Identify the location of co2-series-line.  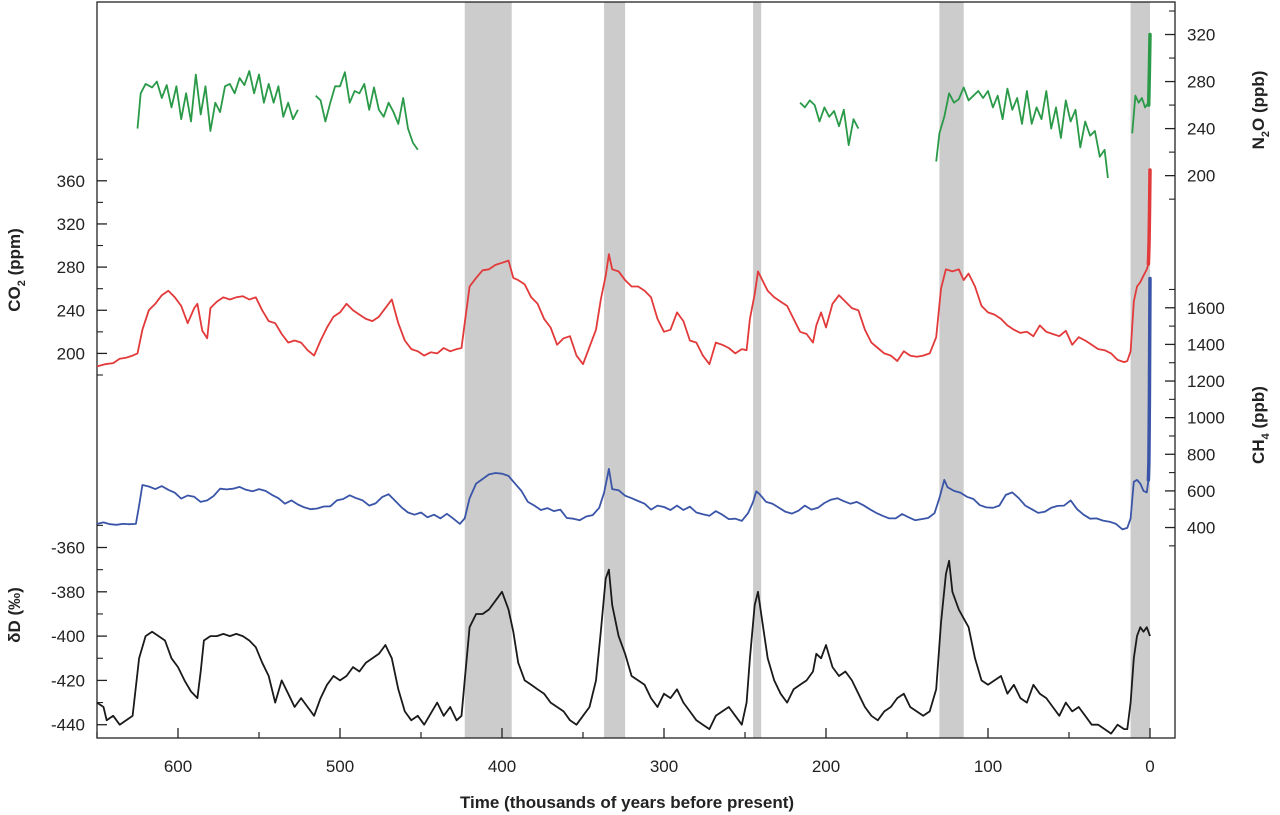
(623, 310).